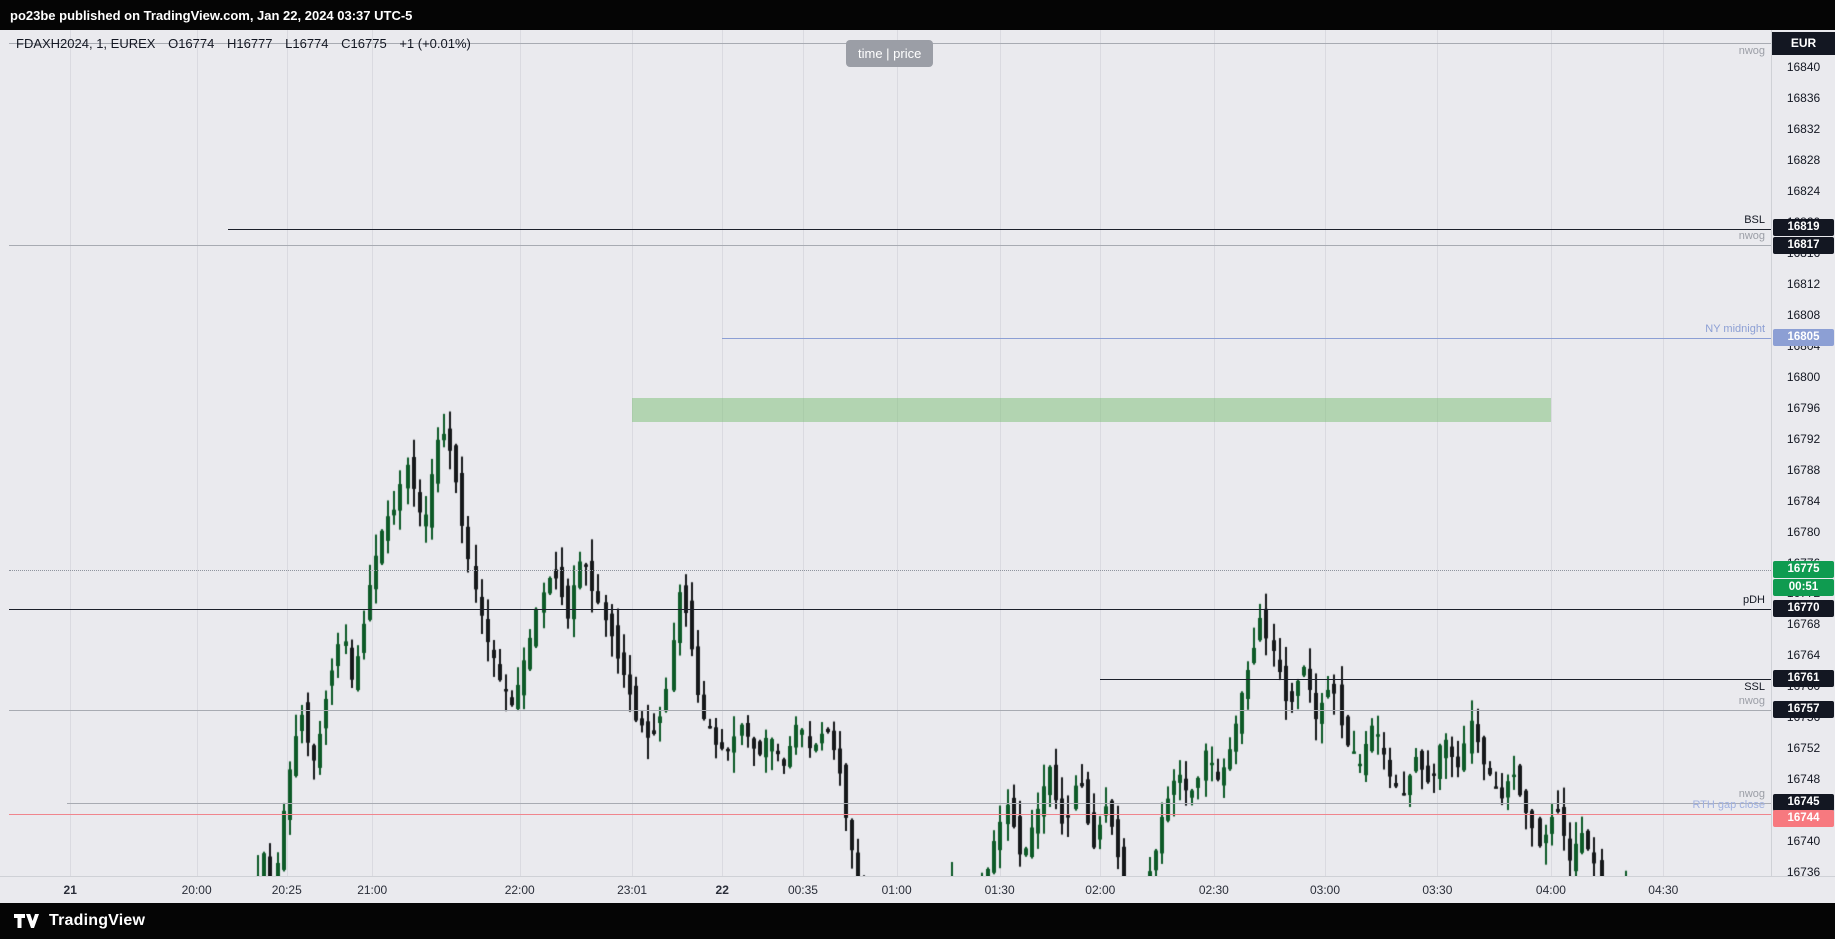 The image size is (1835, 939). Describe the element at coordinates (1803, 587) in the screenshot. I see `countdown-badge: 00:51` at that location.